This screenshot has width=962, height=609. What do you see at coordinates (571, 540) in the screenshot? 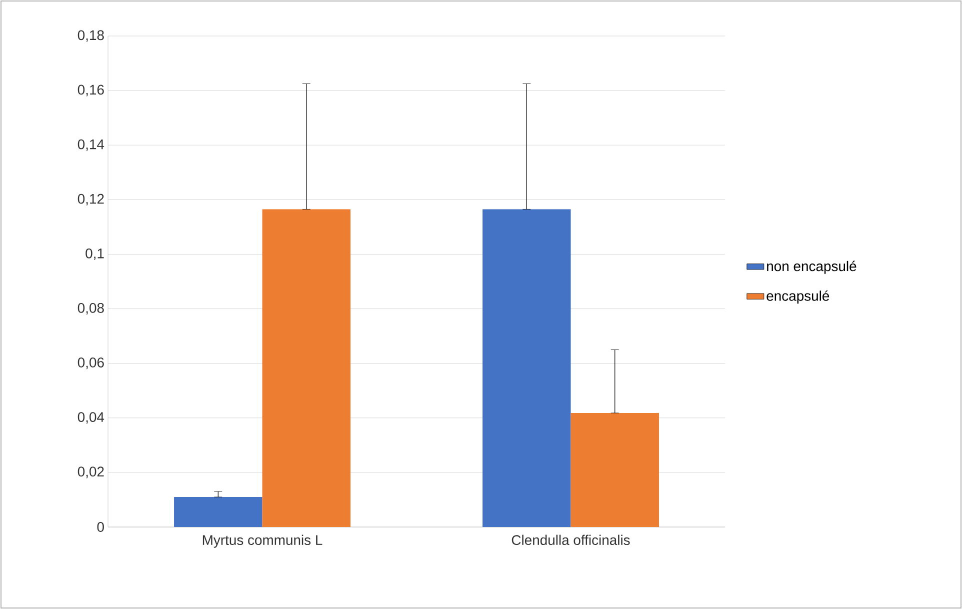
I see `x-tick-label: Clendulla officinalis` at bounding box center [571, 540].